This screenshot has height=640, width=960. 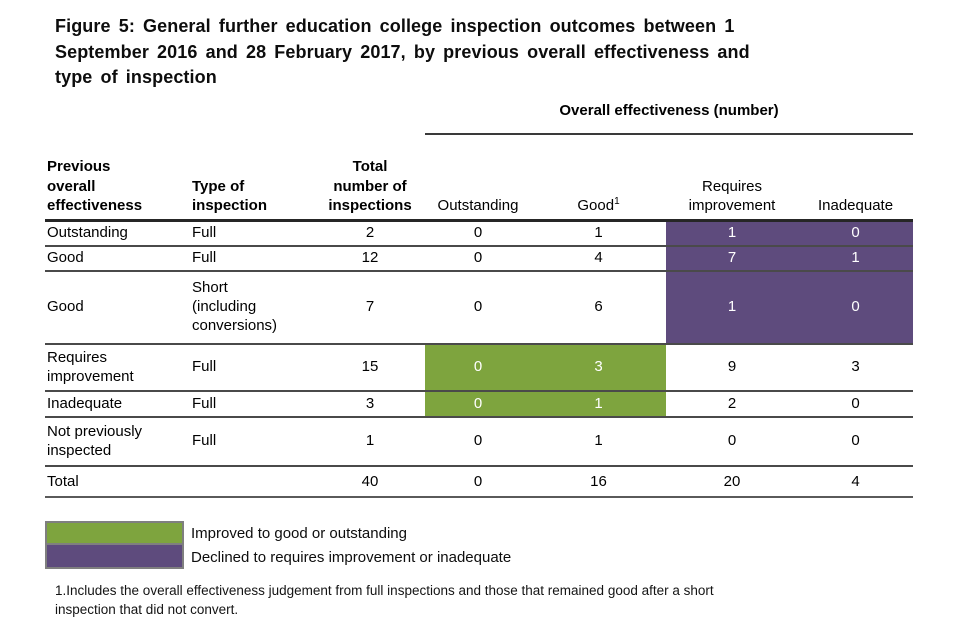 What do you see at coordinates (669, 117) in the screenshot?
I see `group-header-overall-effectiveness: Overall effectiveness (number)` at bounding box center [669, 117].